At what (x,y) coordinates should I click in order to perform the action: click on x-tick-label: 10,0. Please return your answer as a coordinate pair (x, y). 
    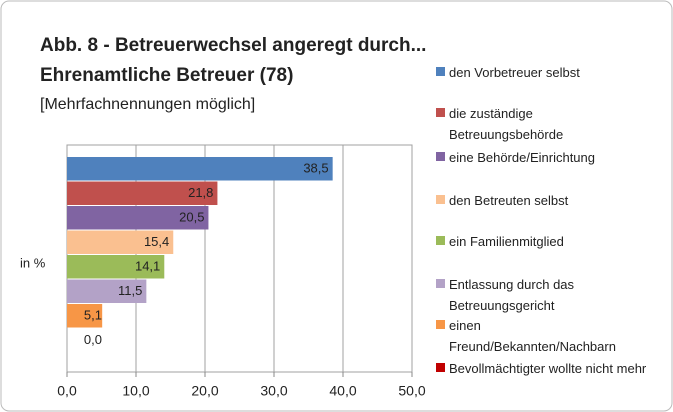
    Looking at the image, I should click on (135, 391).